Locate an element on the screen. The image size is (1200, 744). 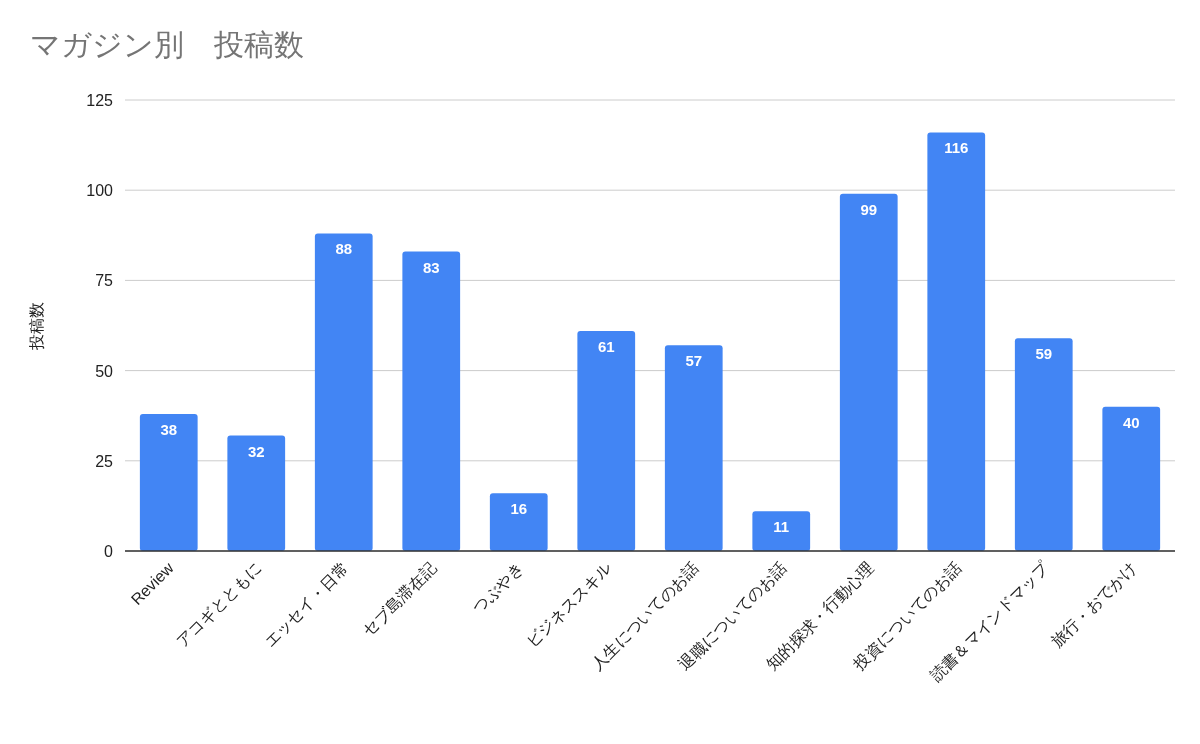
data-label: 32 is located at coordinates (256, 451).